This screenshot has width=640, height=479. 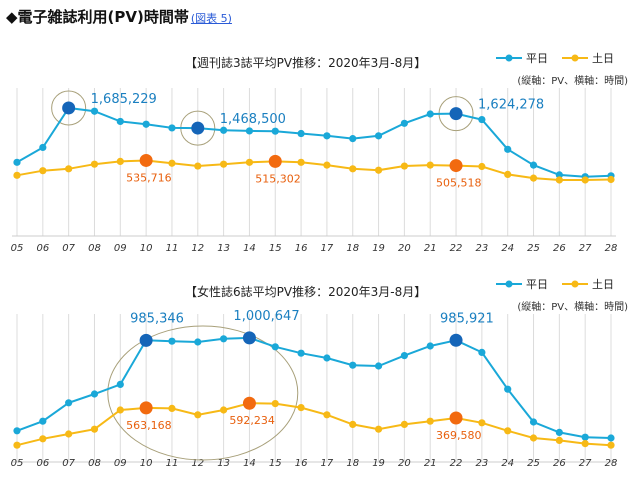 I want to click on x-tick-label: 25, so click(x=533, y=463).